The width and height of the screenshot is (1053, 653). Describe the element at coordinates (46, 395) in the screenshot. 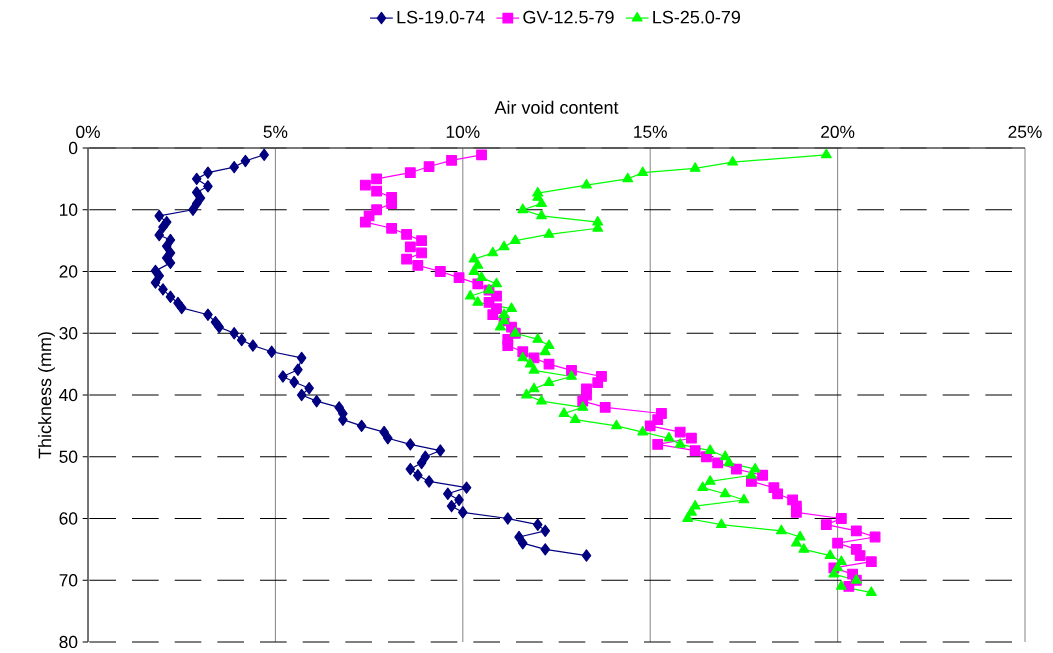

I see `y-axis-title: Thickness (mm)` at that location.